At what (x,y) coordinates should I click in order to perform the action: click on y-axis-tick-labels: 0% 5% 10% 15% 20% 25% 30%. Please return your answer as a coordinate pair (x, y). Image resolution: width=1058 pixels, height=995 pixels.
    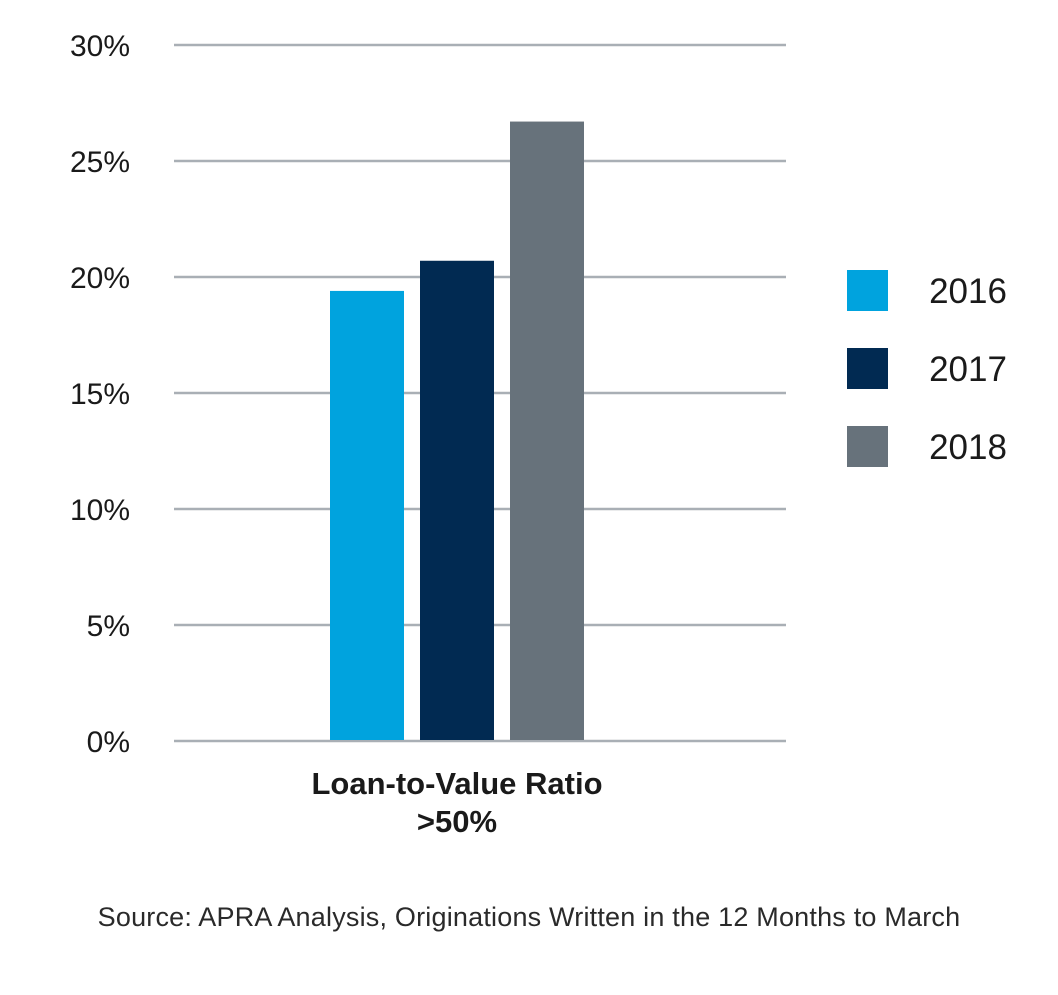
    Looking at the image, I should click on (100, 394).